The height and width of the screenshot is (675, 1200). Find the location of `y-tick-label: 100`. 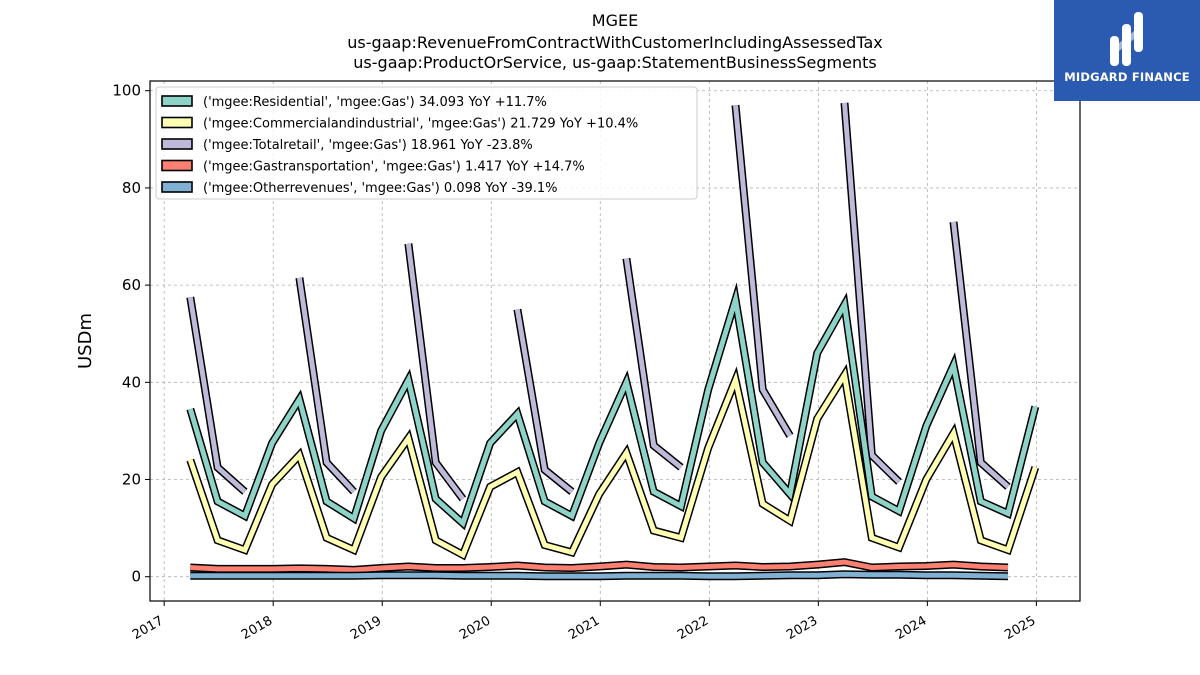

y-tick-label: 100 is located at coordinates (126, 91).